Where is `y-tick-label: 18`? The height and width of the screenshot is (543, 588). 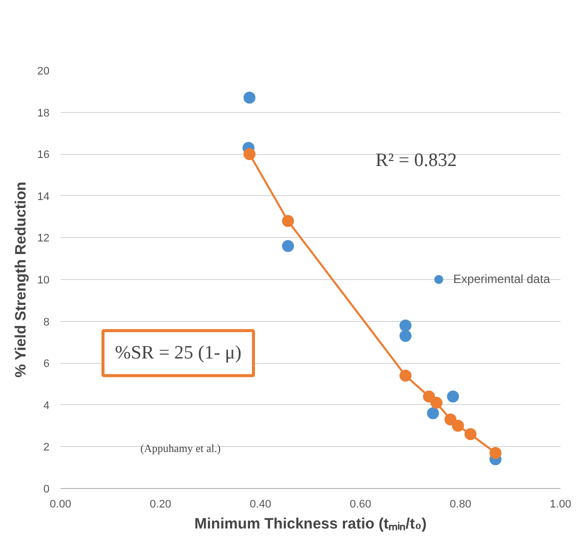 y-tick-label: 18 is located at coordinates (43, 113).